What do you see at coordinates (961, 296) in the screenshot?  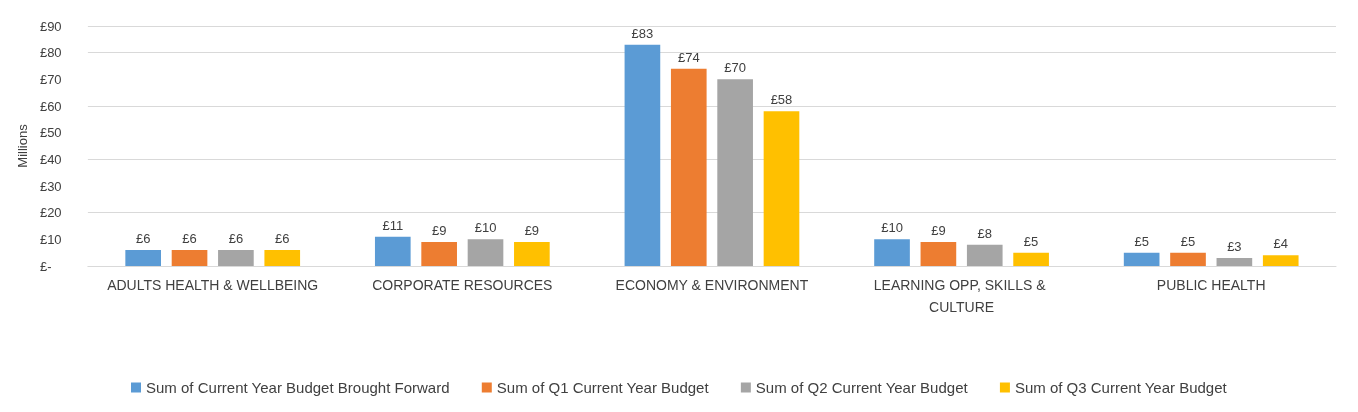 I see `x-tick-label: LEARNING OPP, SKILLS & CULTURE` at bounding box center [961, 296].